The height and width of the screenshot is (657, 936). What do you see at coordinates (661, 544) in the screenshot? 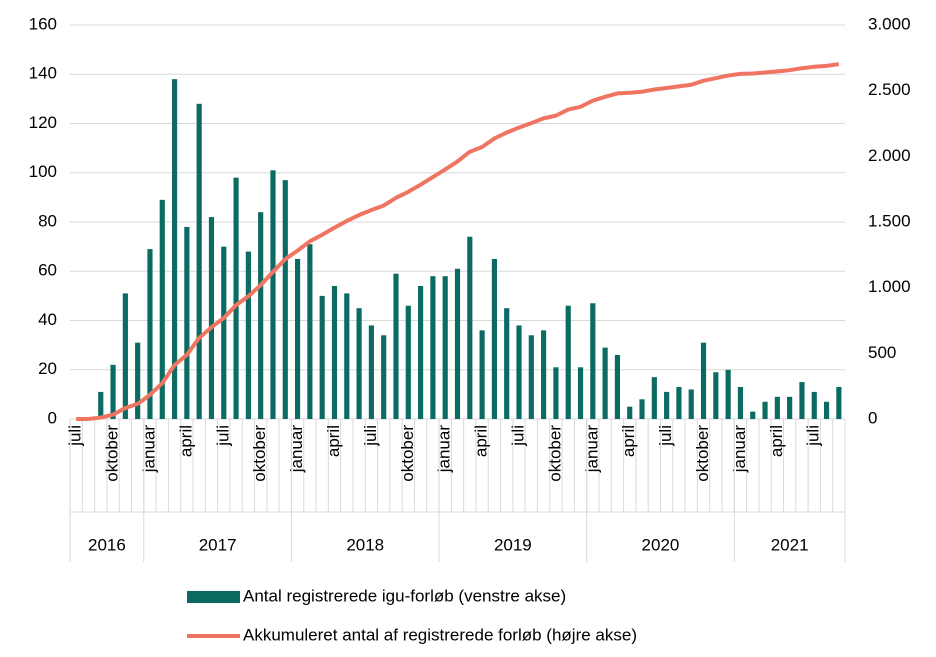
I see `year-label: 2020` at bounding box center [661, 544].